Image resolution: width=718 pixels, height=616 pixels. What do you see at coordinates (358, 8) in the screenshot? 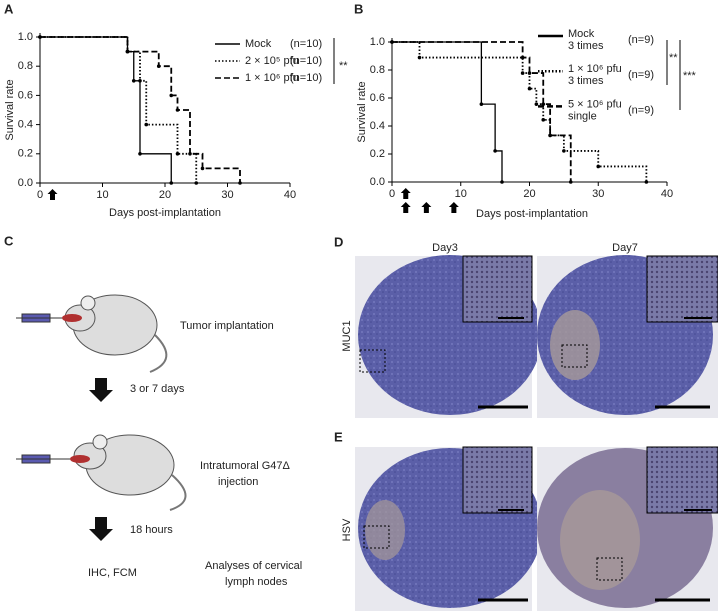
I see `panel-label: B` at bounding box center [358, 8].